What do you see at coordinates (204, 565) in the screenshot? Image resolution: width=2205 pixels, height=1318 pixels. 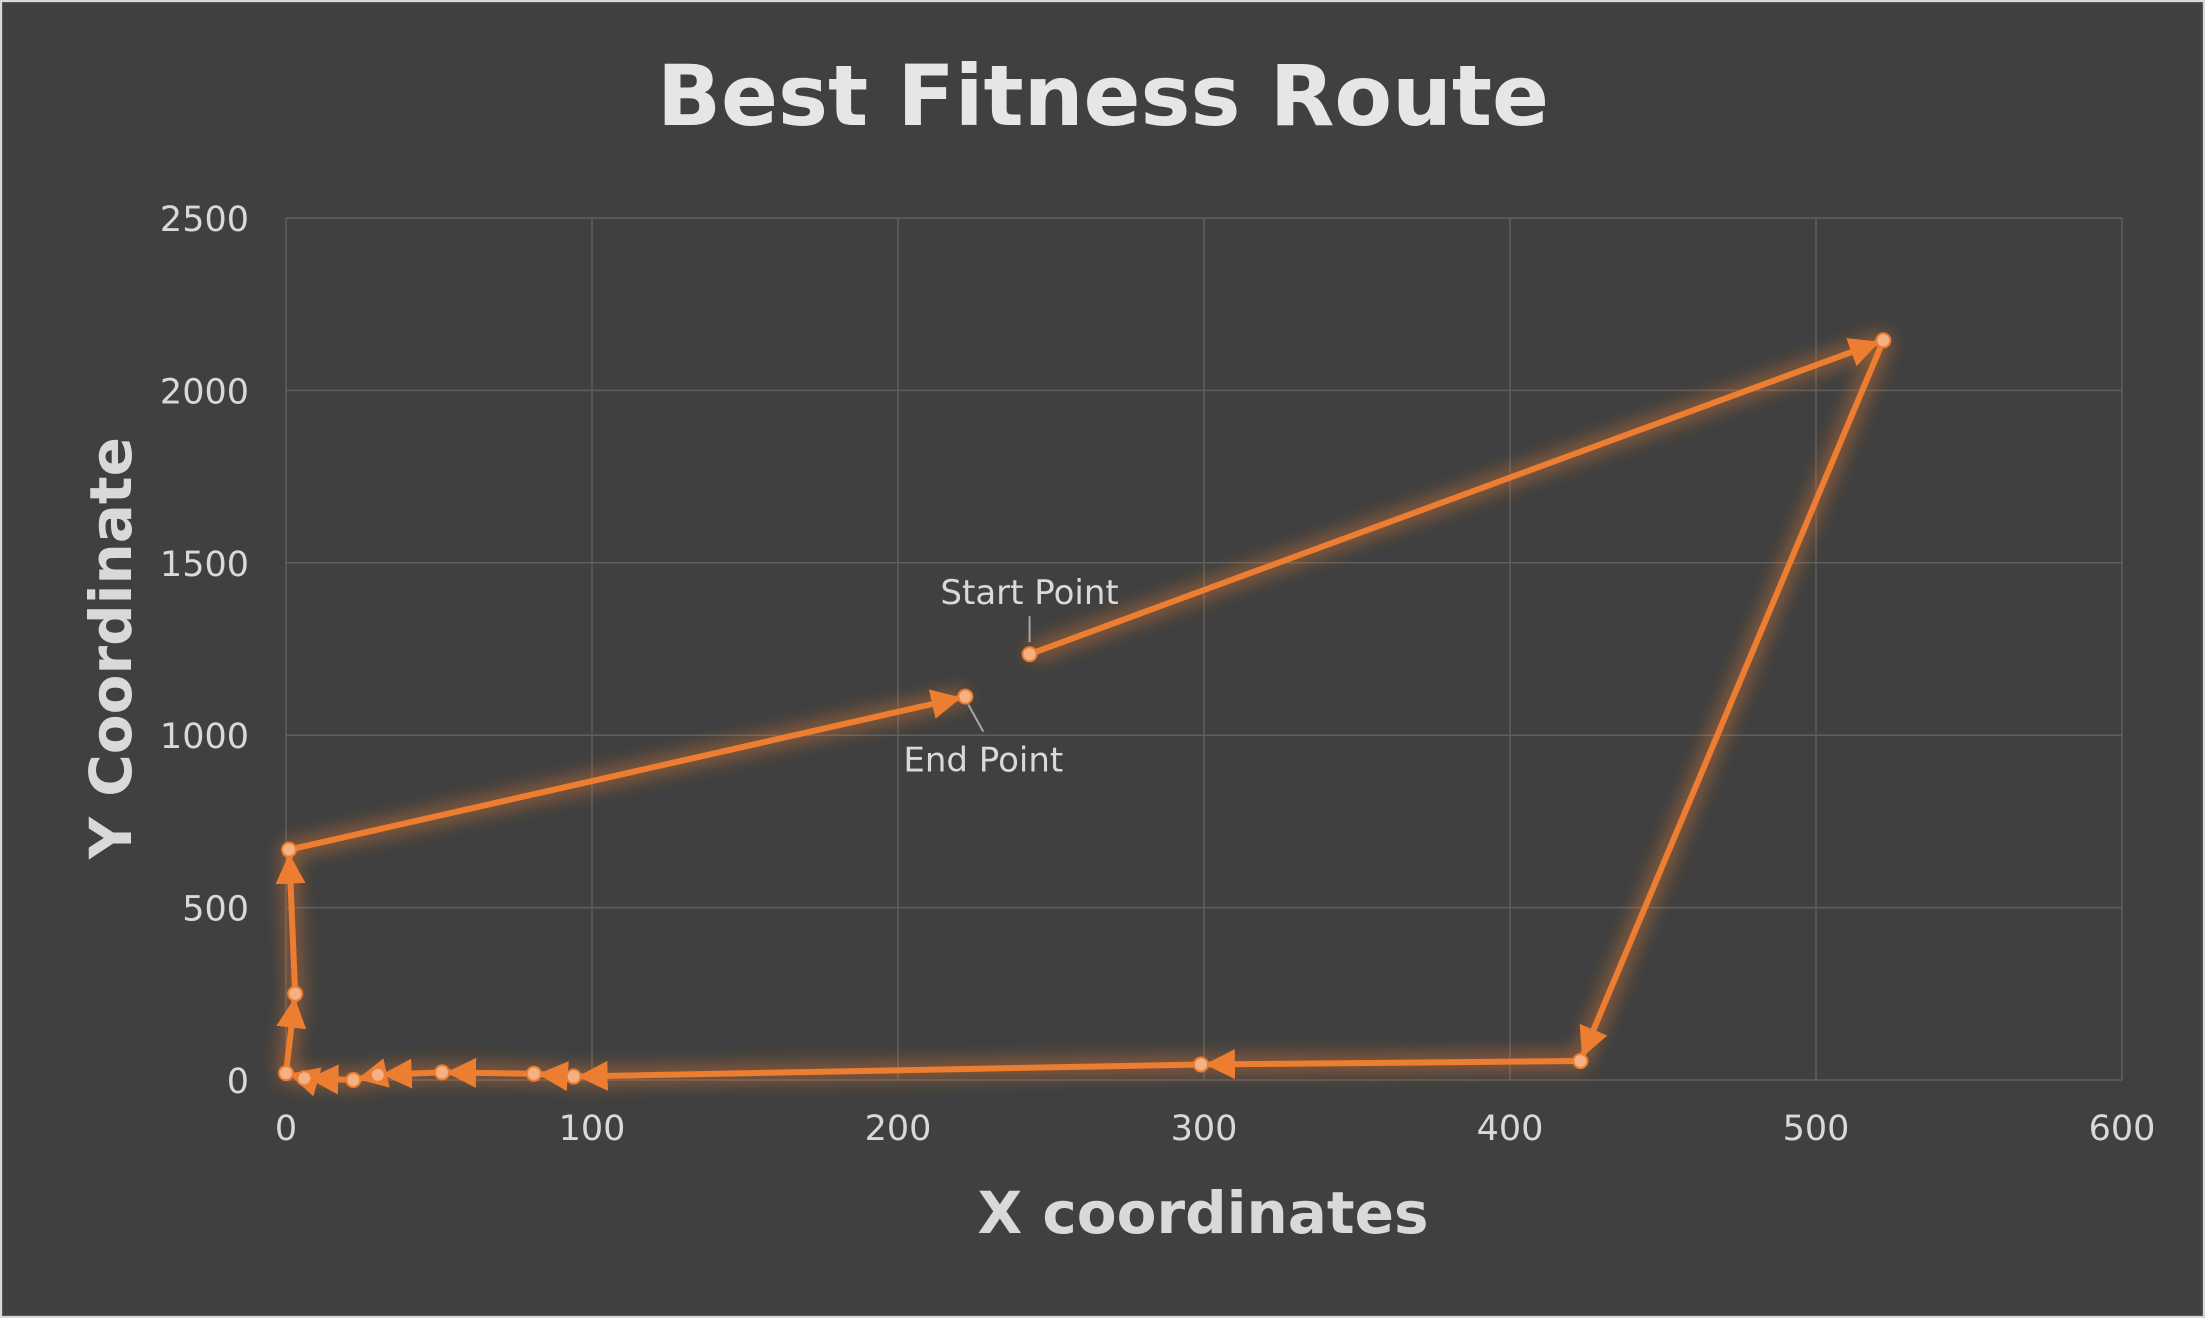 I see `y-tick-label: 1500` at bounding box center [204, 565].